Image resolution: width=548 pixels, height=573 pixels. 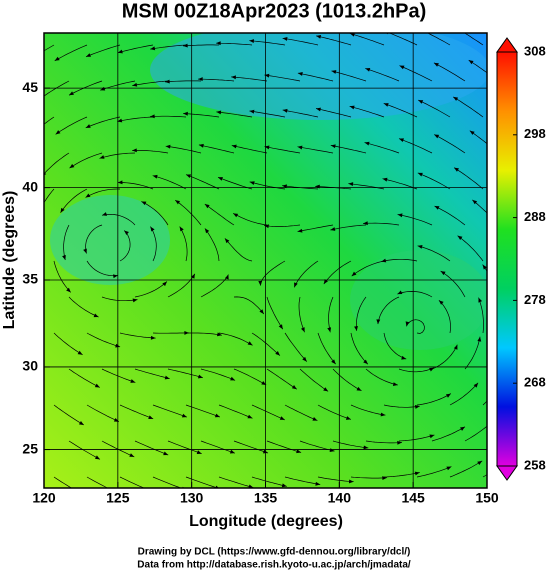 I want to click on colorbar, so click(x=507, y=259).